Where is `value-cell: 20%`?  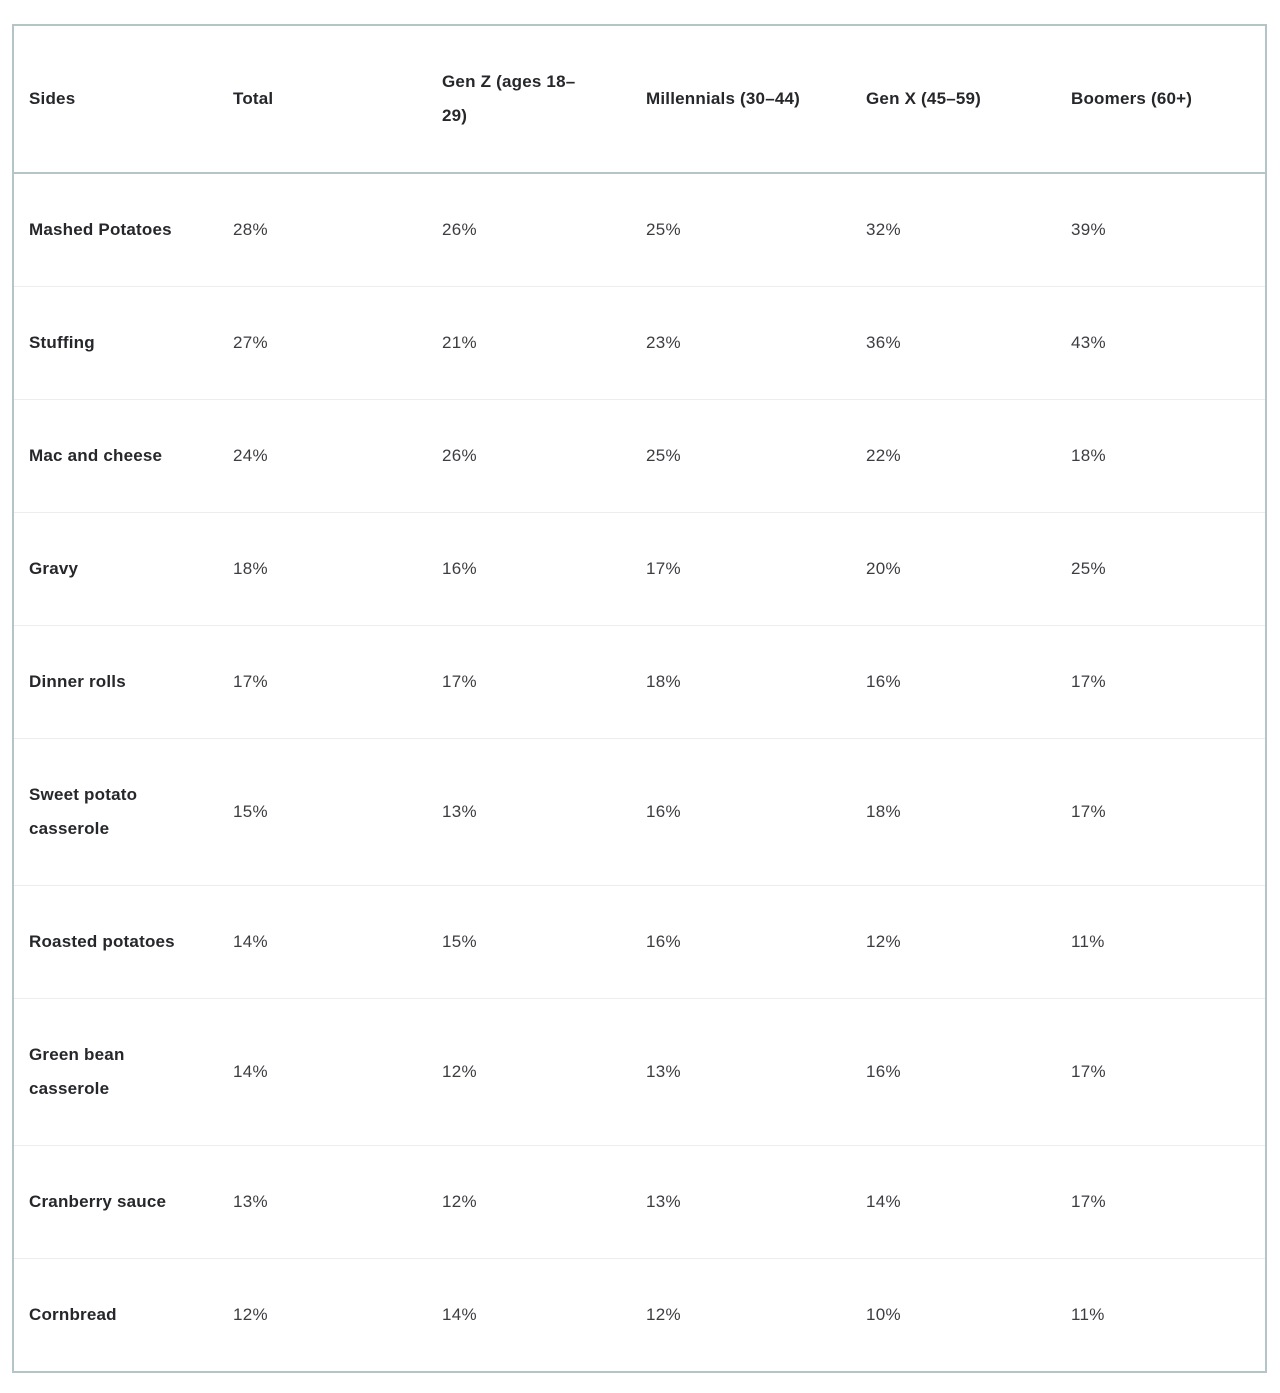
value-cell: 20% is located at coordinates (953, 569).